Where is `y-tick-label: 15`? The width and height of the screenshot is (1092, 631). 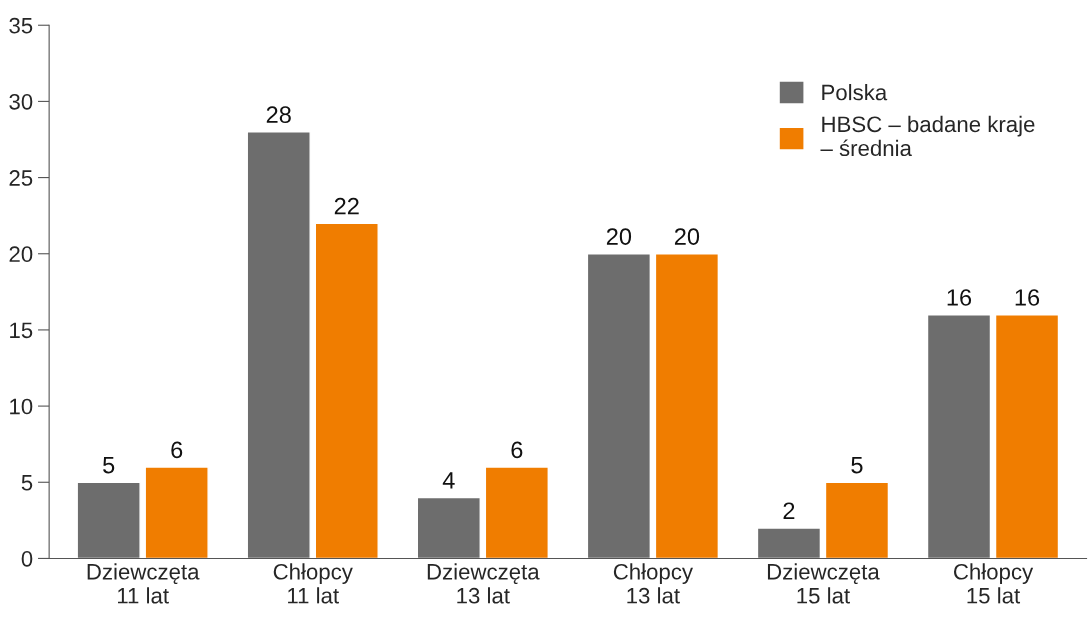
y-tick-label: 15 is located at coordinates (21, 330).